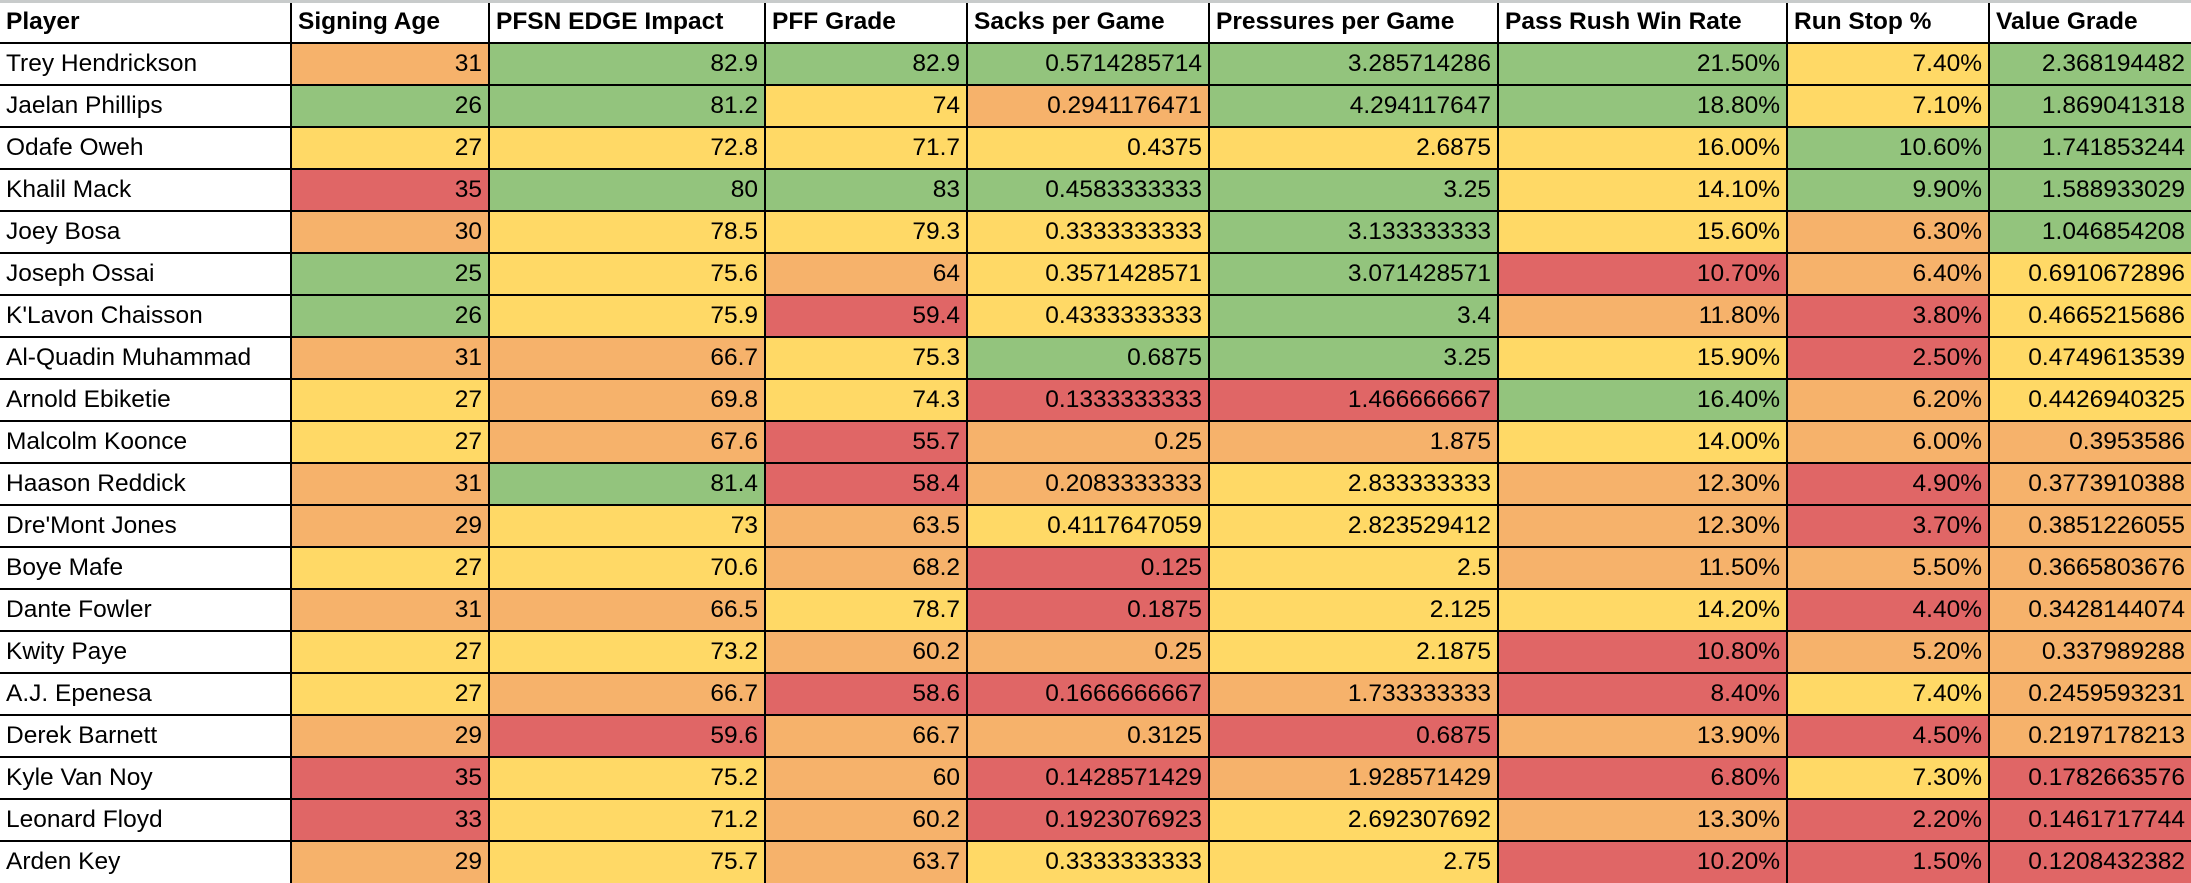 This screenshot has width=2191, height=883. Describe the element at coordinates (1353, 190) in the screenshot. I see `pressures-per-game-cell: 3.25` at that location.